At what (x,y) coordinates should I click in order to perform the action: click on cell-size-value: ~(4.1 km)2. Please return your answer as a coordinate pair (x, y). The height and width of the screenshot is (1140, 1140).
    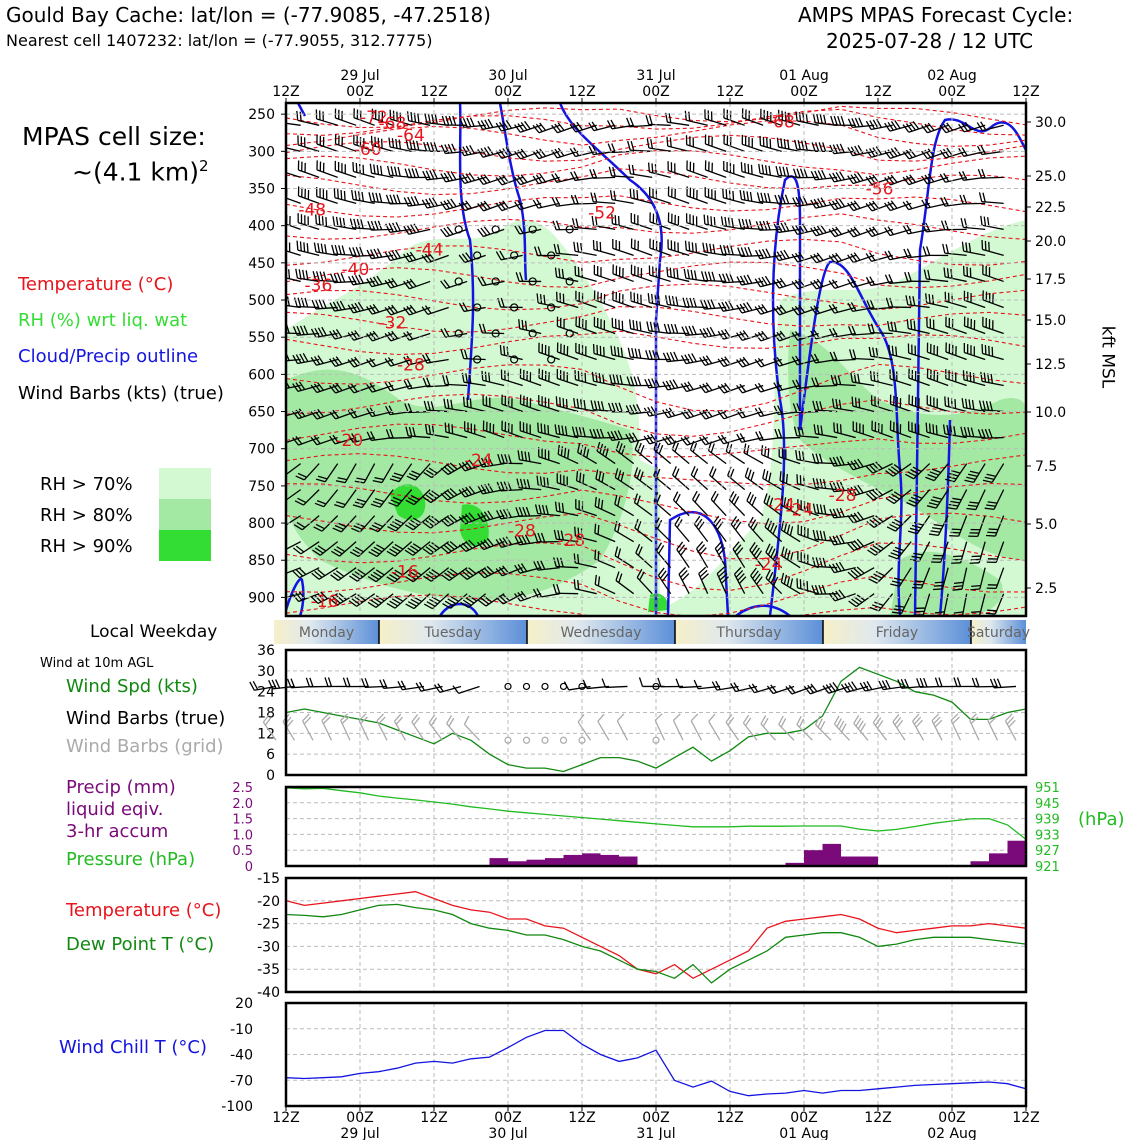
    Looking at the image, I should click on (140, 172).